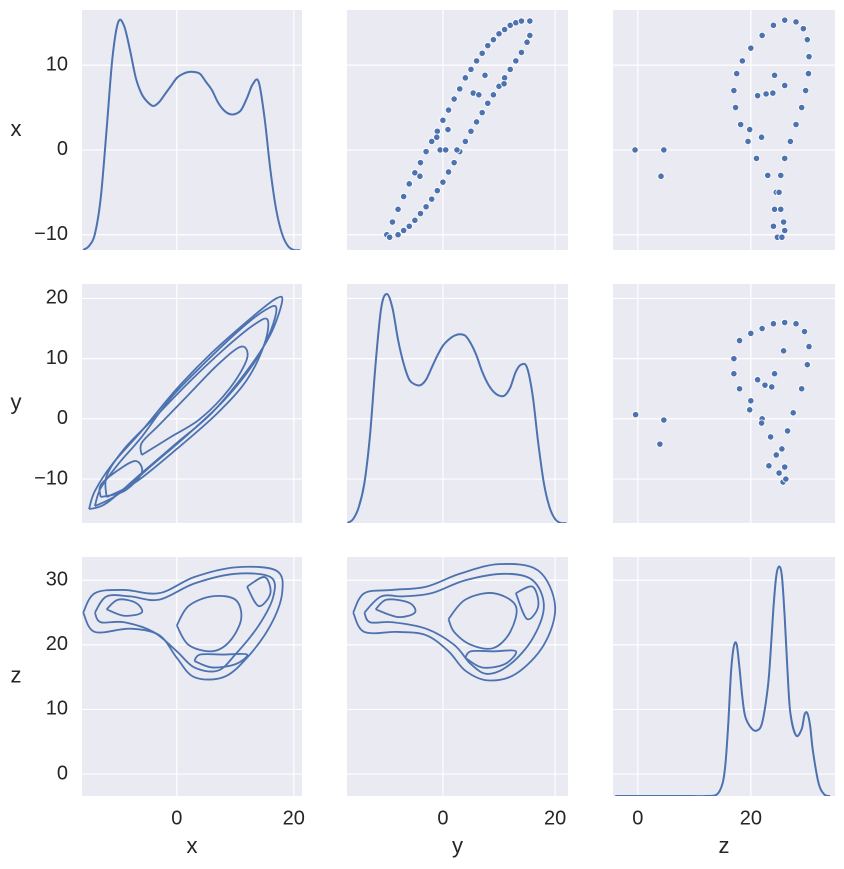  Describe the element at coordinates (62, 418) in the screenshot. I see `y-tick-label: 0` at that location.